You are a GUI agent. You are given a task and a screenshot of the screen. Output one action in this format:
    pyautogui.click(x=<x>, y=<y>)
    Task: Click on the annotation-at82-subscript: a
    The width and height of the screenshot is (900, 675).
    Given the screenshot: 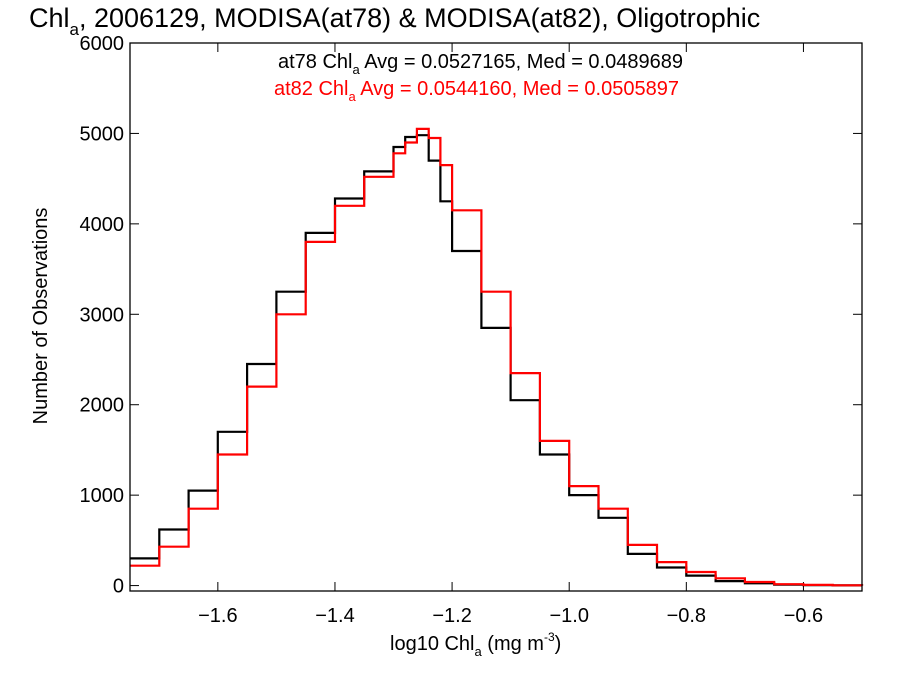 What is the action you would take?
    pyautogui.click(x=353, y=96)
    